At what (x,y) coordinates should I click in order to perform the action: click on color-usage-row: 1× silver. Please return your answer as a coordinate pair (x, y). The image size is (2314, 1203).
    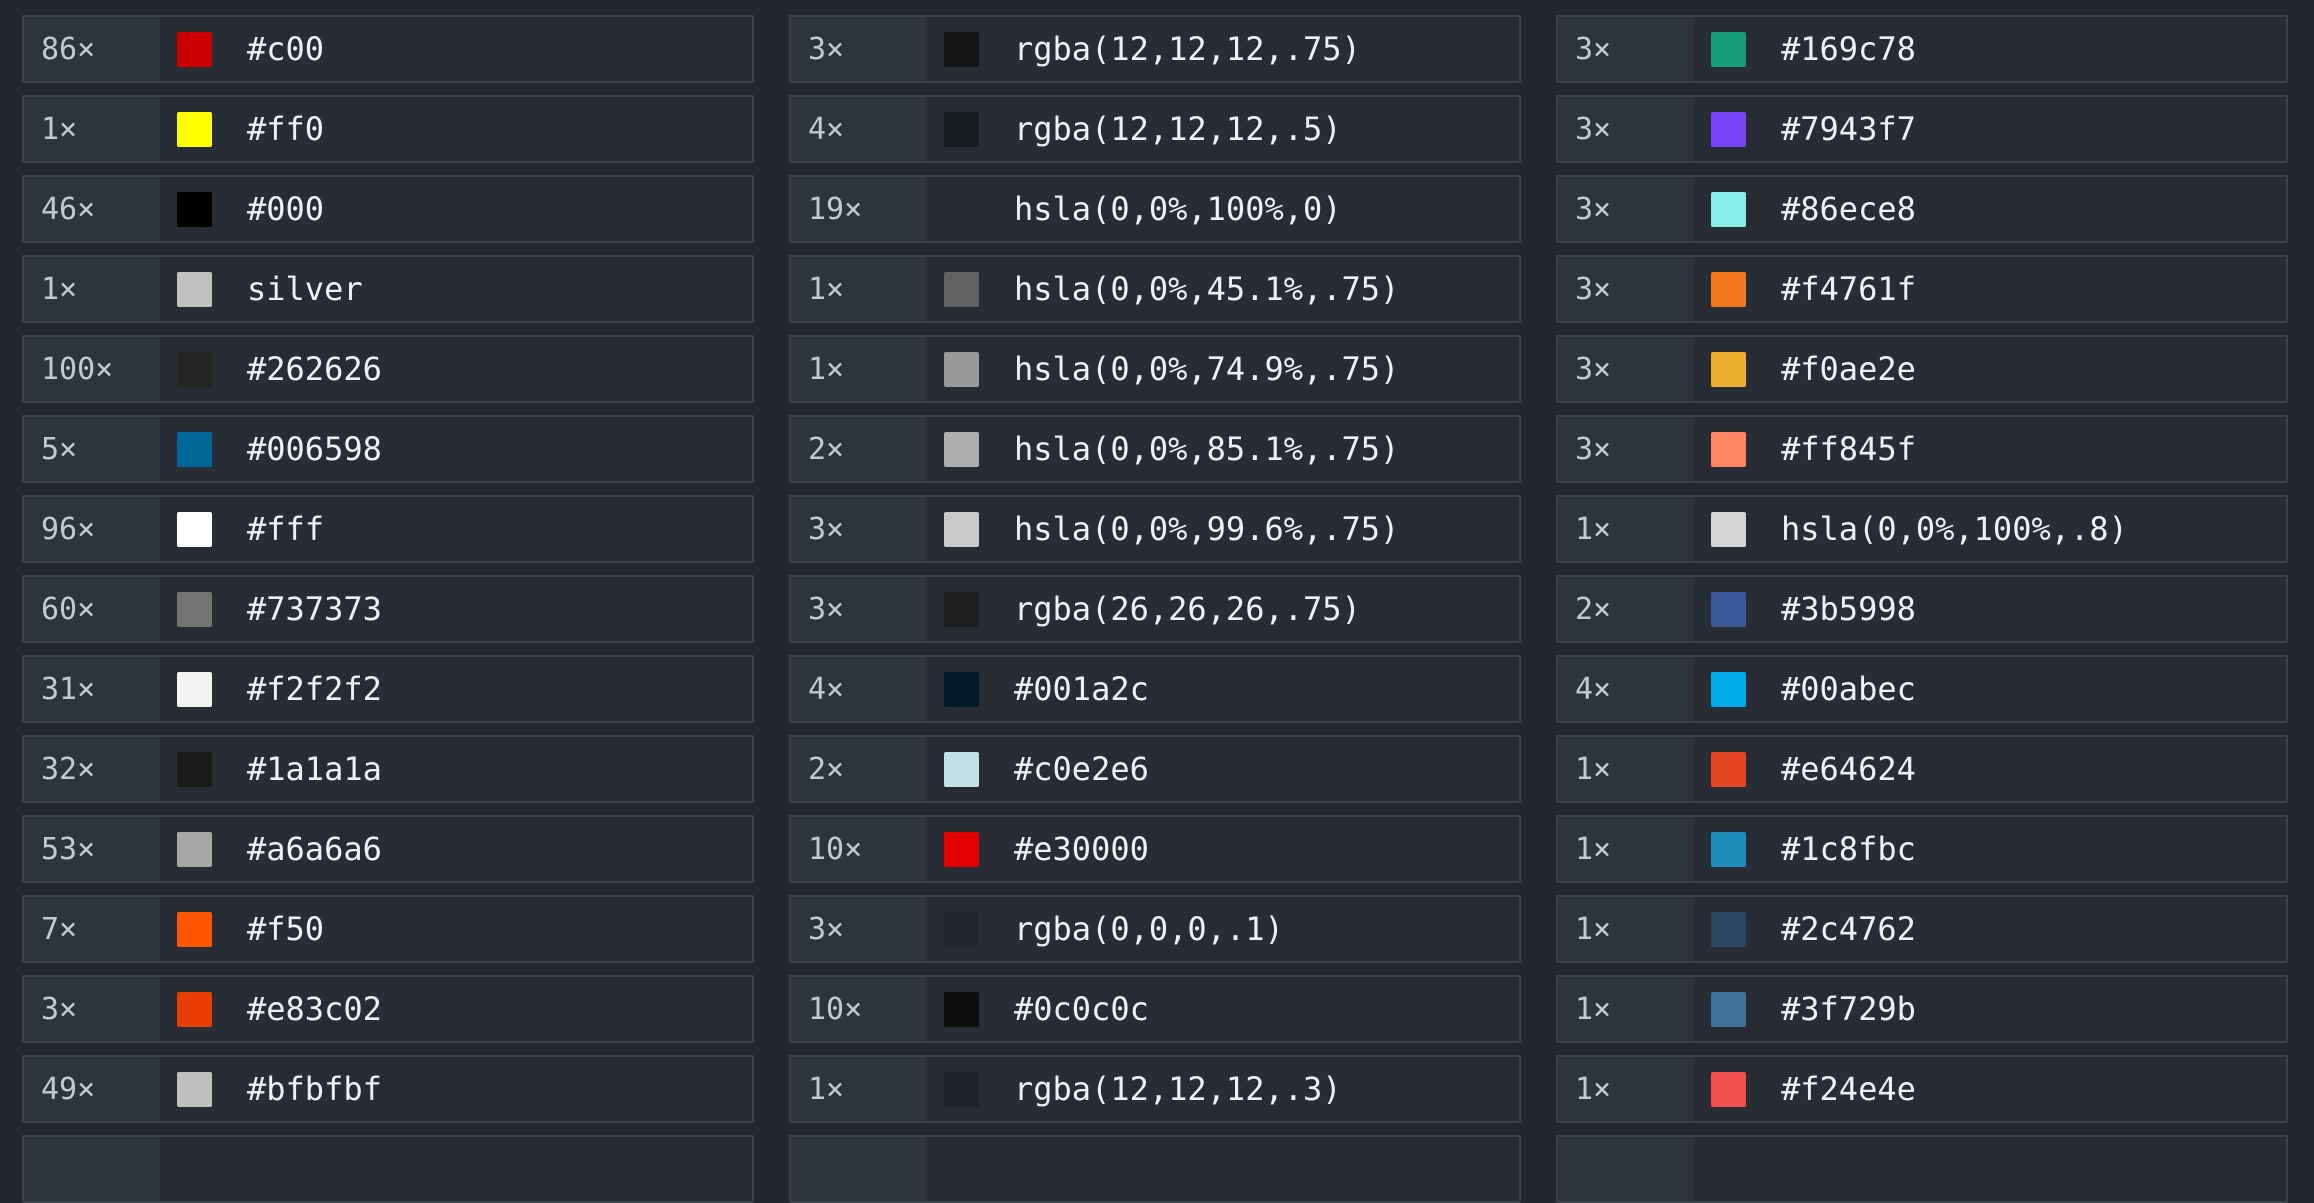
    Looking at the image, I should click on (388, 289).